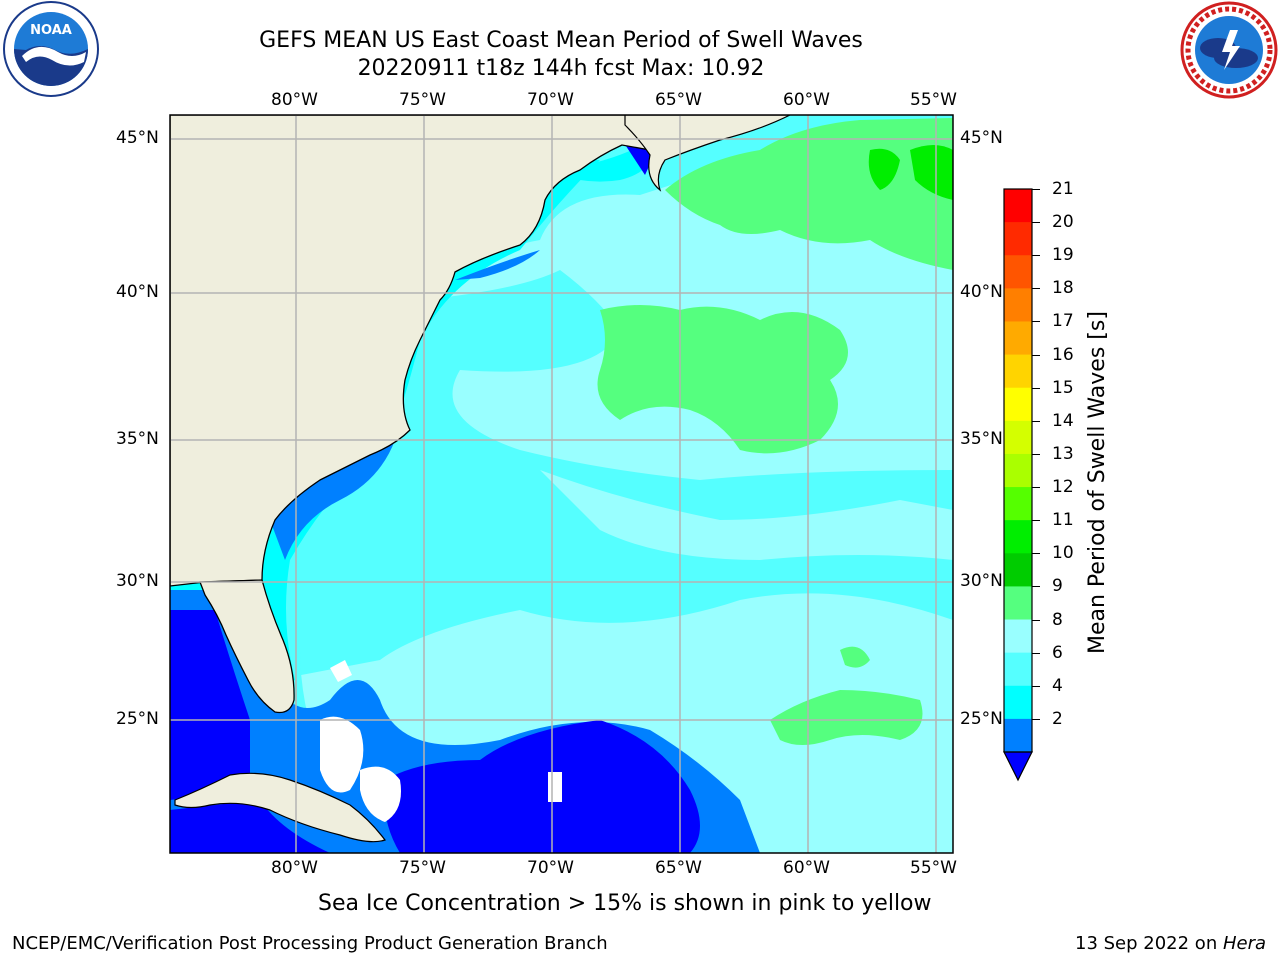 The height and width of the screenshot is (960, 1280). I want to click on colorbar-tick-label: 16, so click(1063, 354).